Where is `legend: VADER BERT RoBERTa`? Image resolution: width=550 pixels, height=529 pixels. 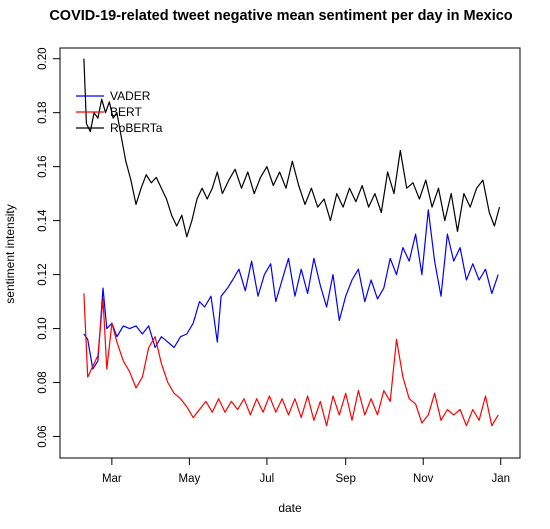
legend: VADER BERT RoBERTa is located at coordinates (119, 112).